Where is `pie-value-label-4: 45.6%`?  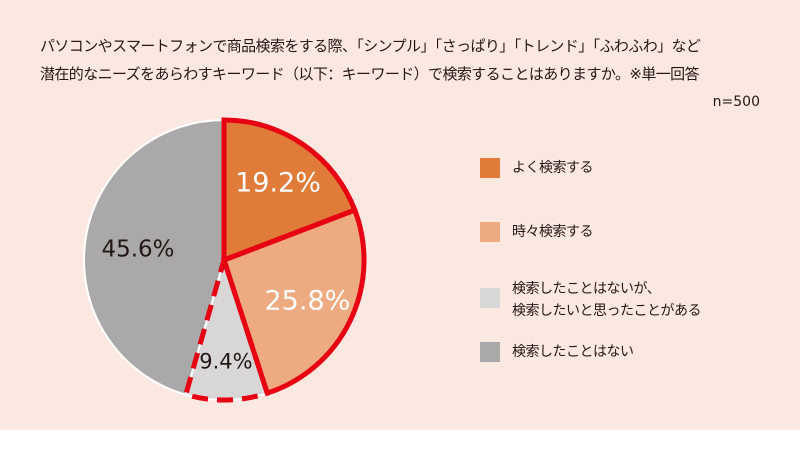 pie-value-label-4: 45.6% is located at coordinates (137, 249).